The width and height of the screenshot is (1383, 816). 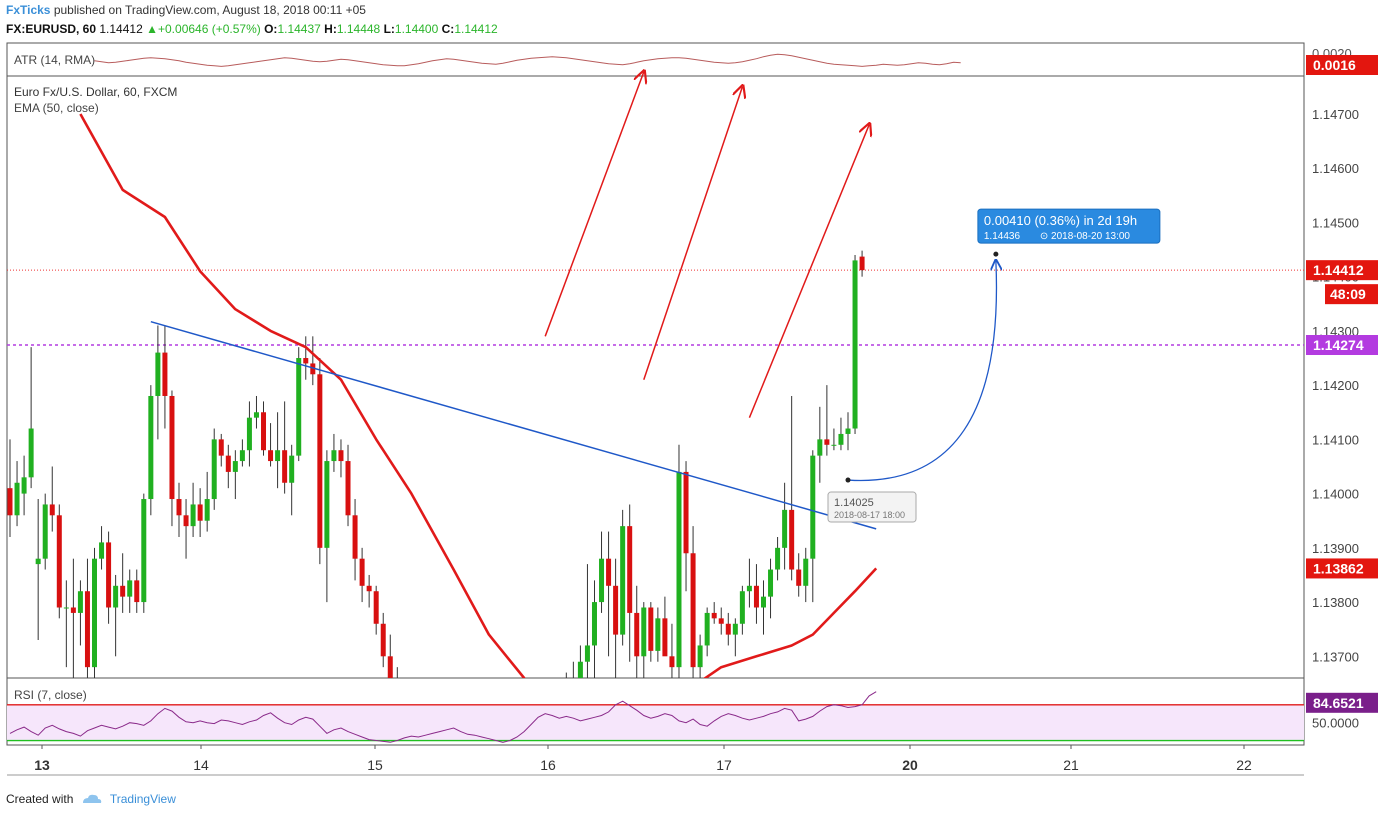 I want to click on rsi-band-fill, so click(x=655, y=722).